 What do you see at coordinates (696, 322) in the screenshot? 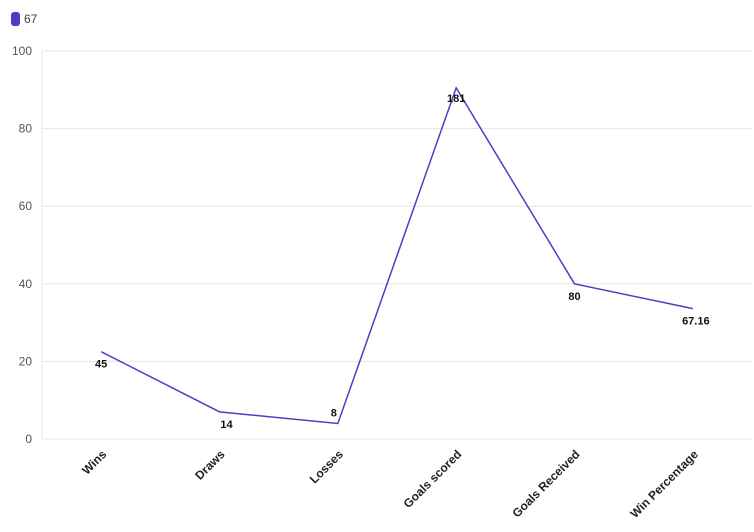
I see `data-label: 67.16` at bounding box center [696, 322].